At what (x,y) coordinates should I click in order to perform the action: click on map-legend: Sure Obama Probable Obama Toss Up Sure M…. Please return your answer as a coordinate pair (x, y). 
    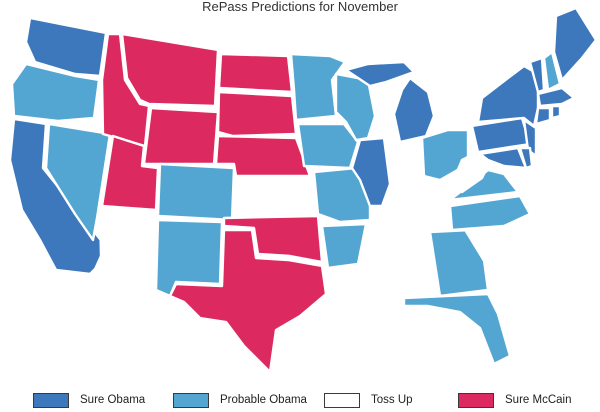
    Looking at the image, I should click on (300, 402).